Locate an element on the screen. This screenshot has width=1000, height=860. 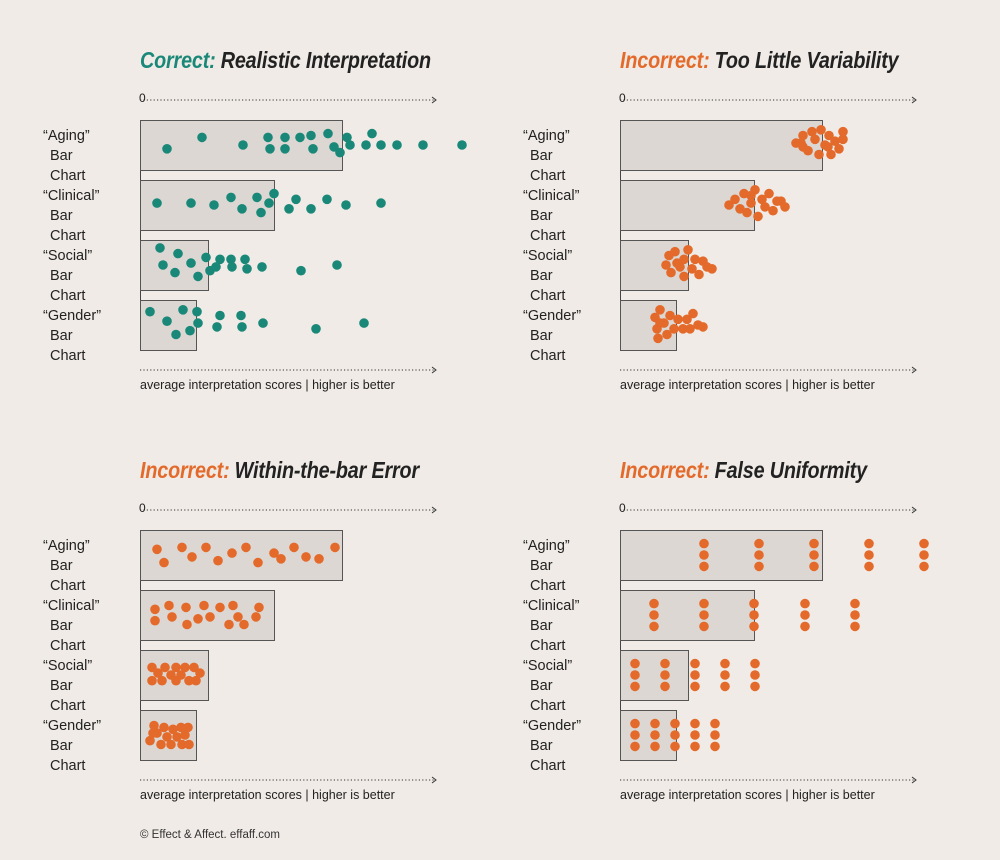
category-label: “Gender” Bar Chart is located at coordinates (552, 746).